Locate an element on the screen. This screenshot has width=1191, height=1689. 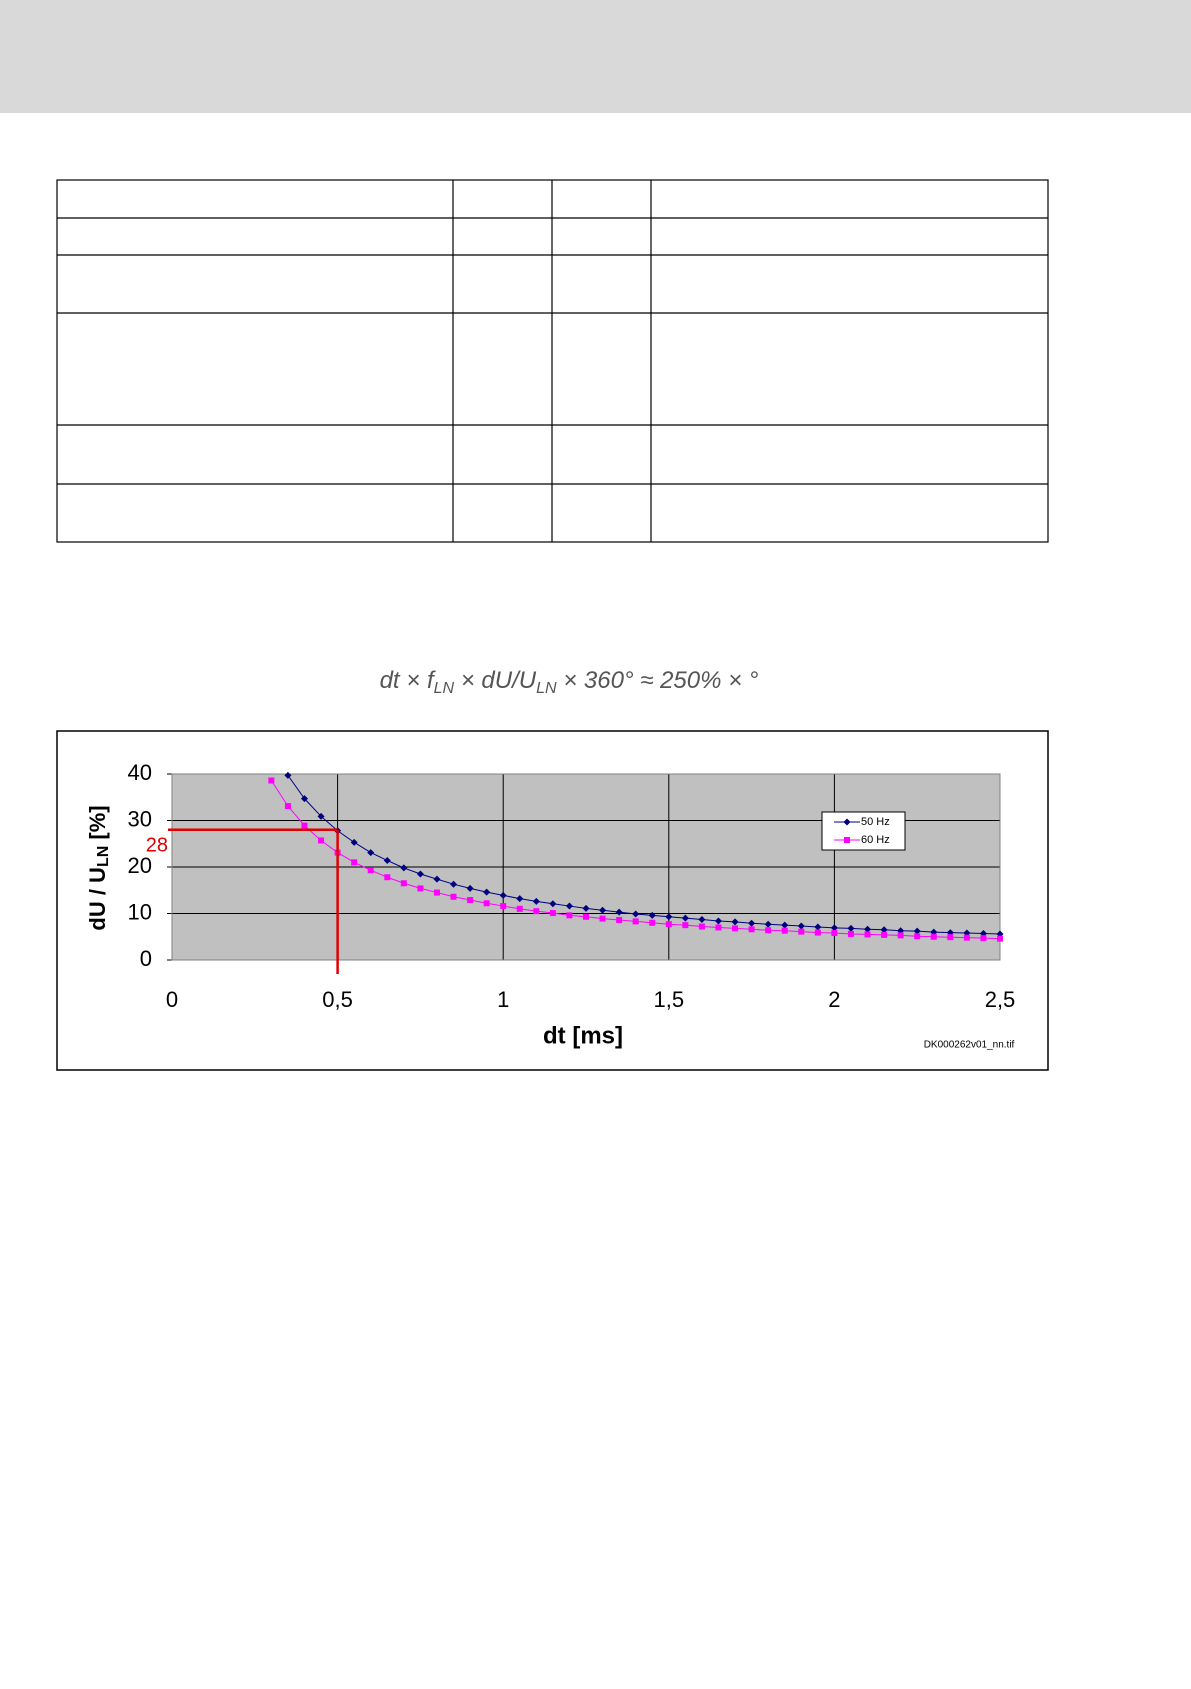
formula-part: × dU/U is located at coordinates (495, 680).